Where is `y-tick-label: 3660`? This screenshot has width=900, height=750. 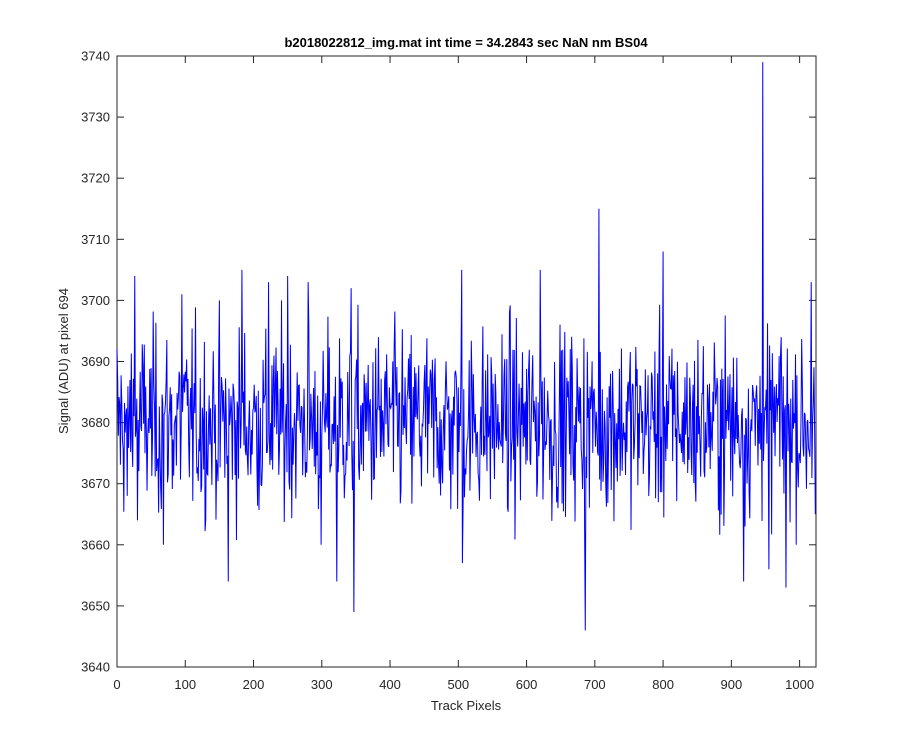 y-tick-label: 3660 is located at coordinates (95, 544).